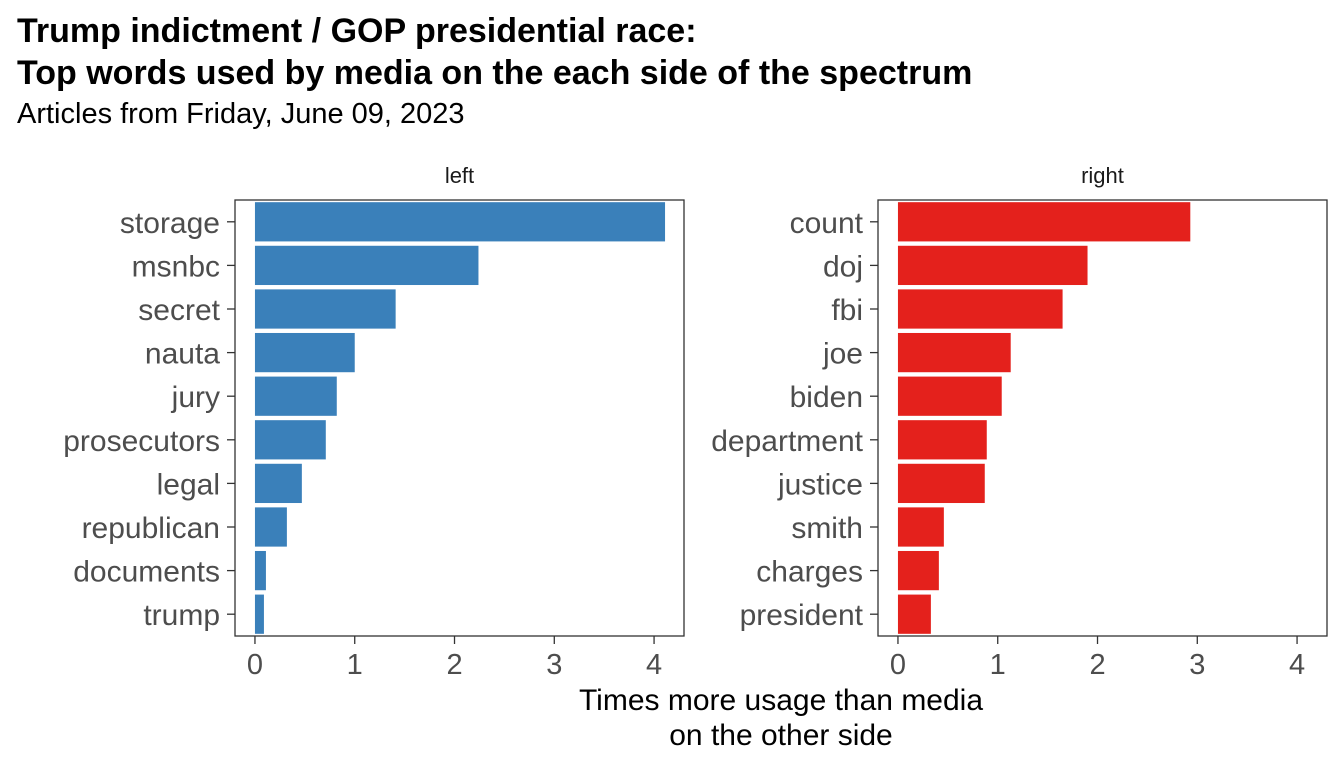 Image resolution: width=1344 pixels, height=768 pixels. I want to click on category-label-charges: charges, so click(809, 572).